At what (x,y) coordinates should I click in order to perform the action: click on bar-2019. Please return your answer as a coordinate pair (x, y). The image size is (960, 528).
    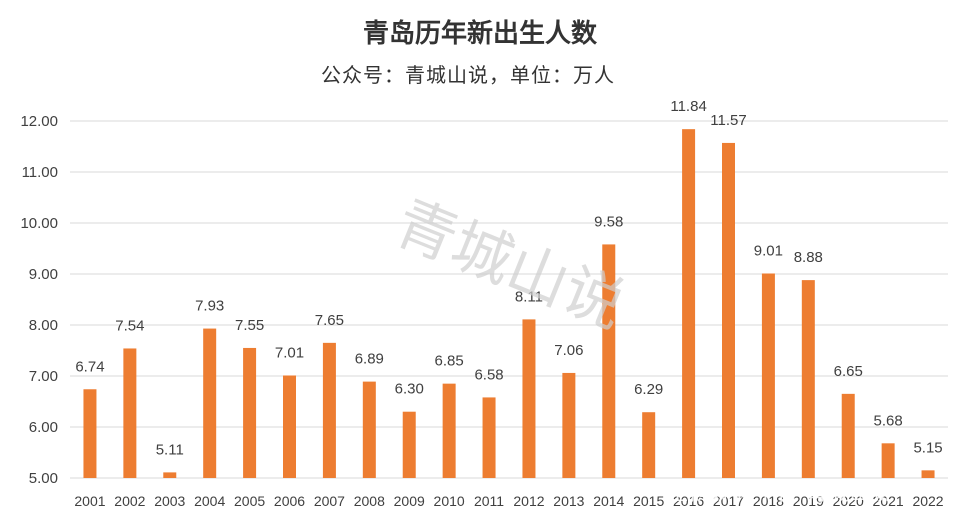
    Looking at the image, I should click on (808, 379).